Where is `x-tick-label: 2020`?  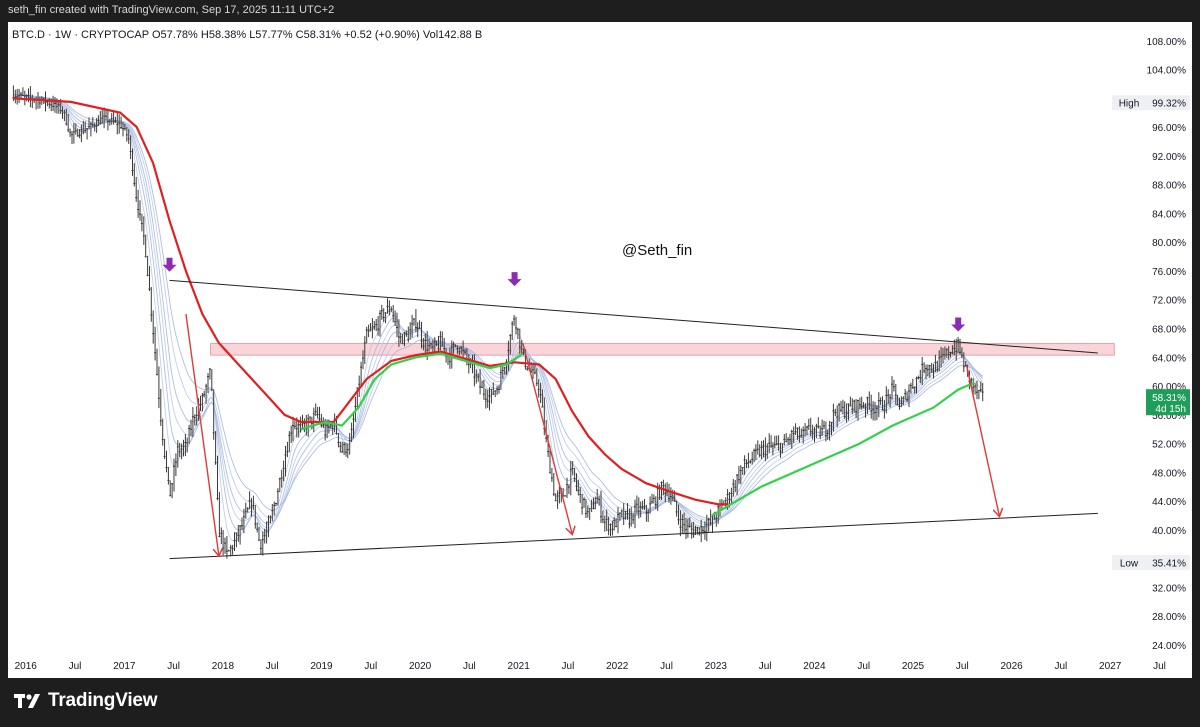
x-tick-label: 2020 is located at coordinates (420, 666).